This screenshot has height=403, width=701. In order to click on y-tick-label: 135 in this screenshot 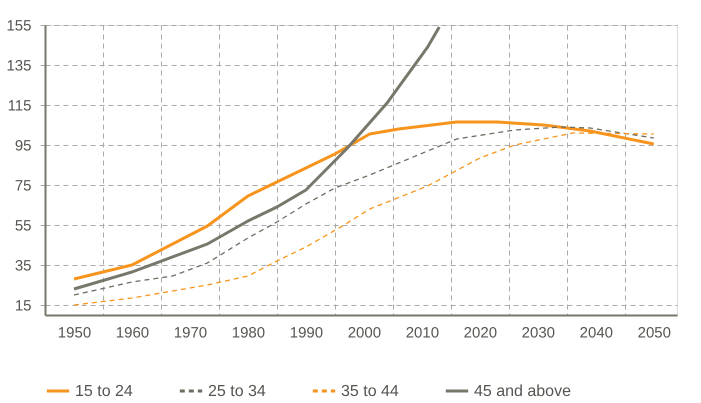, I will do `click(19, 66)`.